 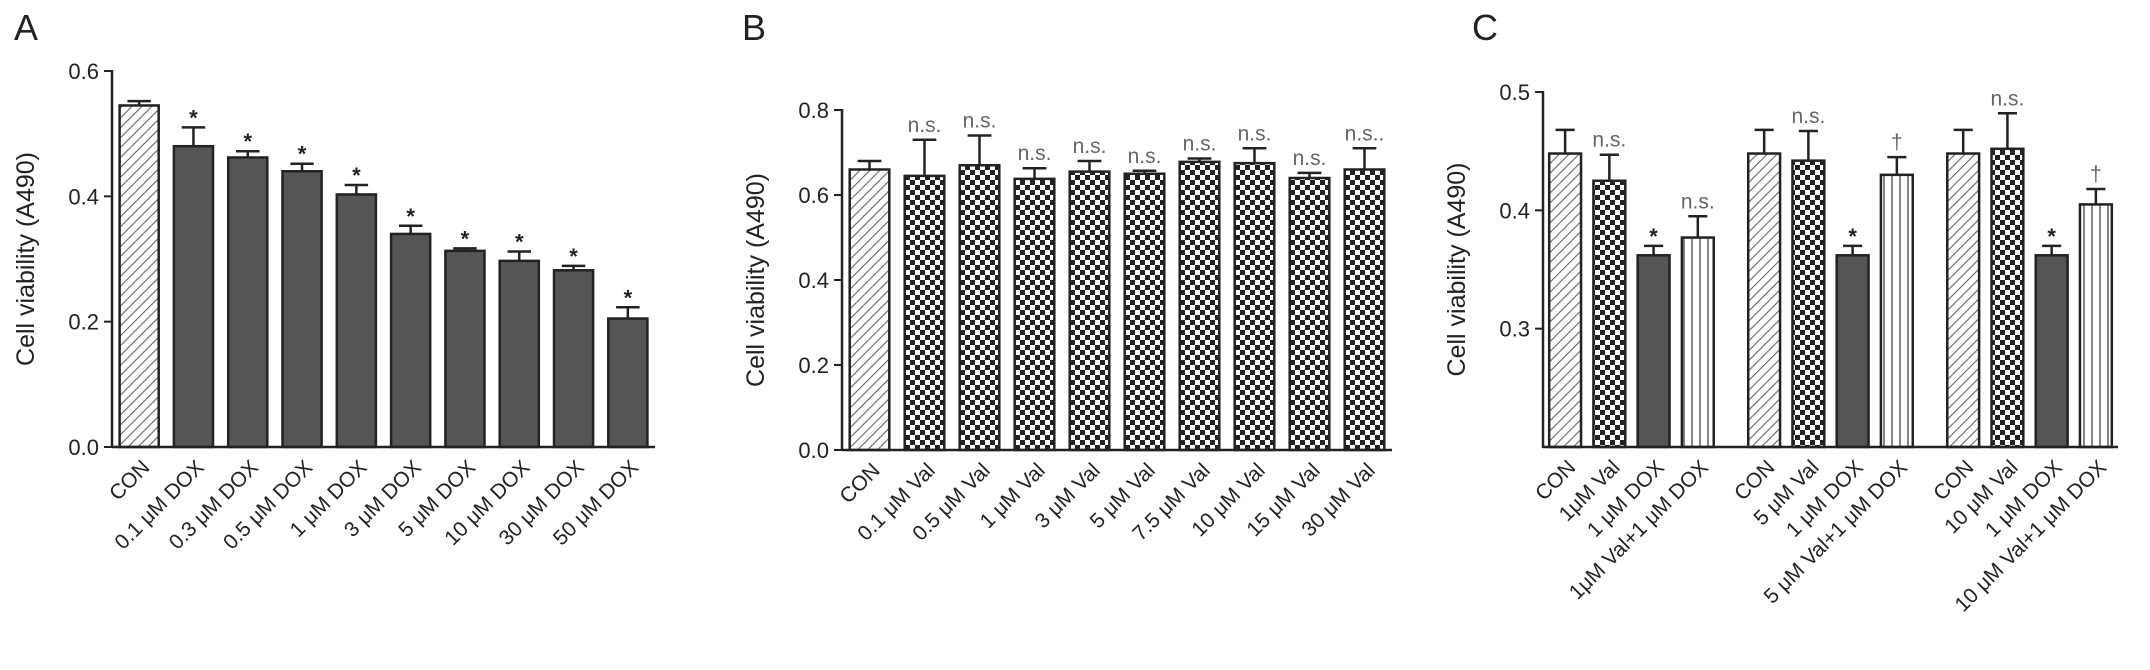 I want to click on panel-label: C, so click(x=1485, y=27).